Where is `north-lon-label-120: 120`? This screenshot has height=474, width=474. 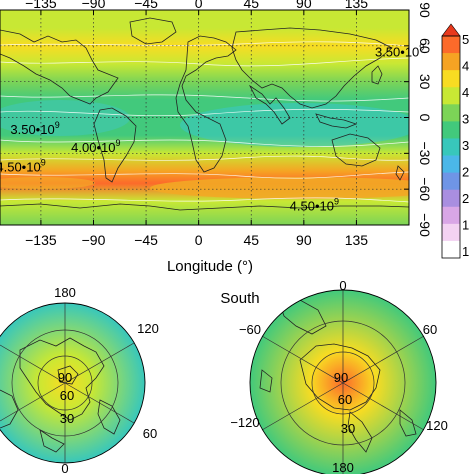
north-lon-label-120: 120 is located at coordinates (148, 328).